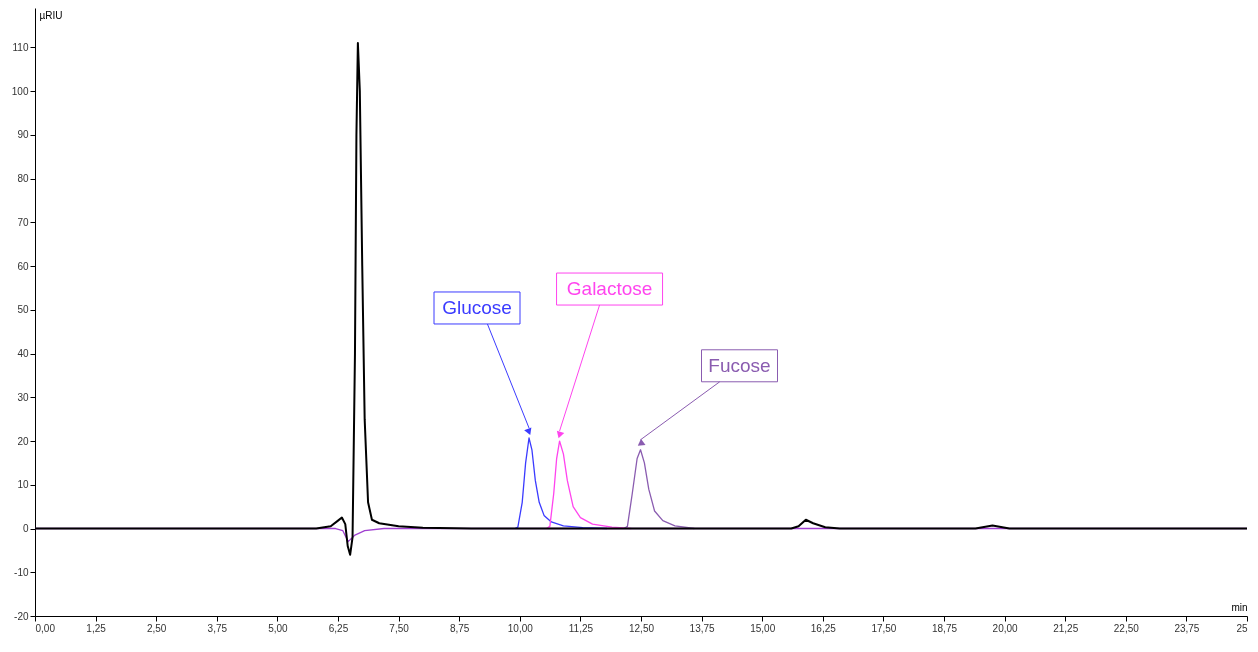 This screenshot has width=1258, height=652. I want to click on x-tick-label: 16,25, so click(823, 628).